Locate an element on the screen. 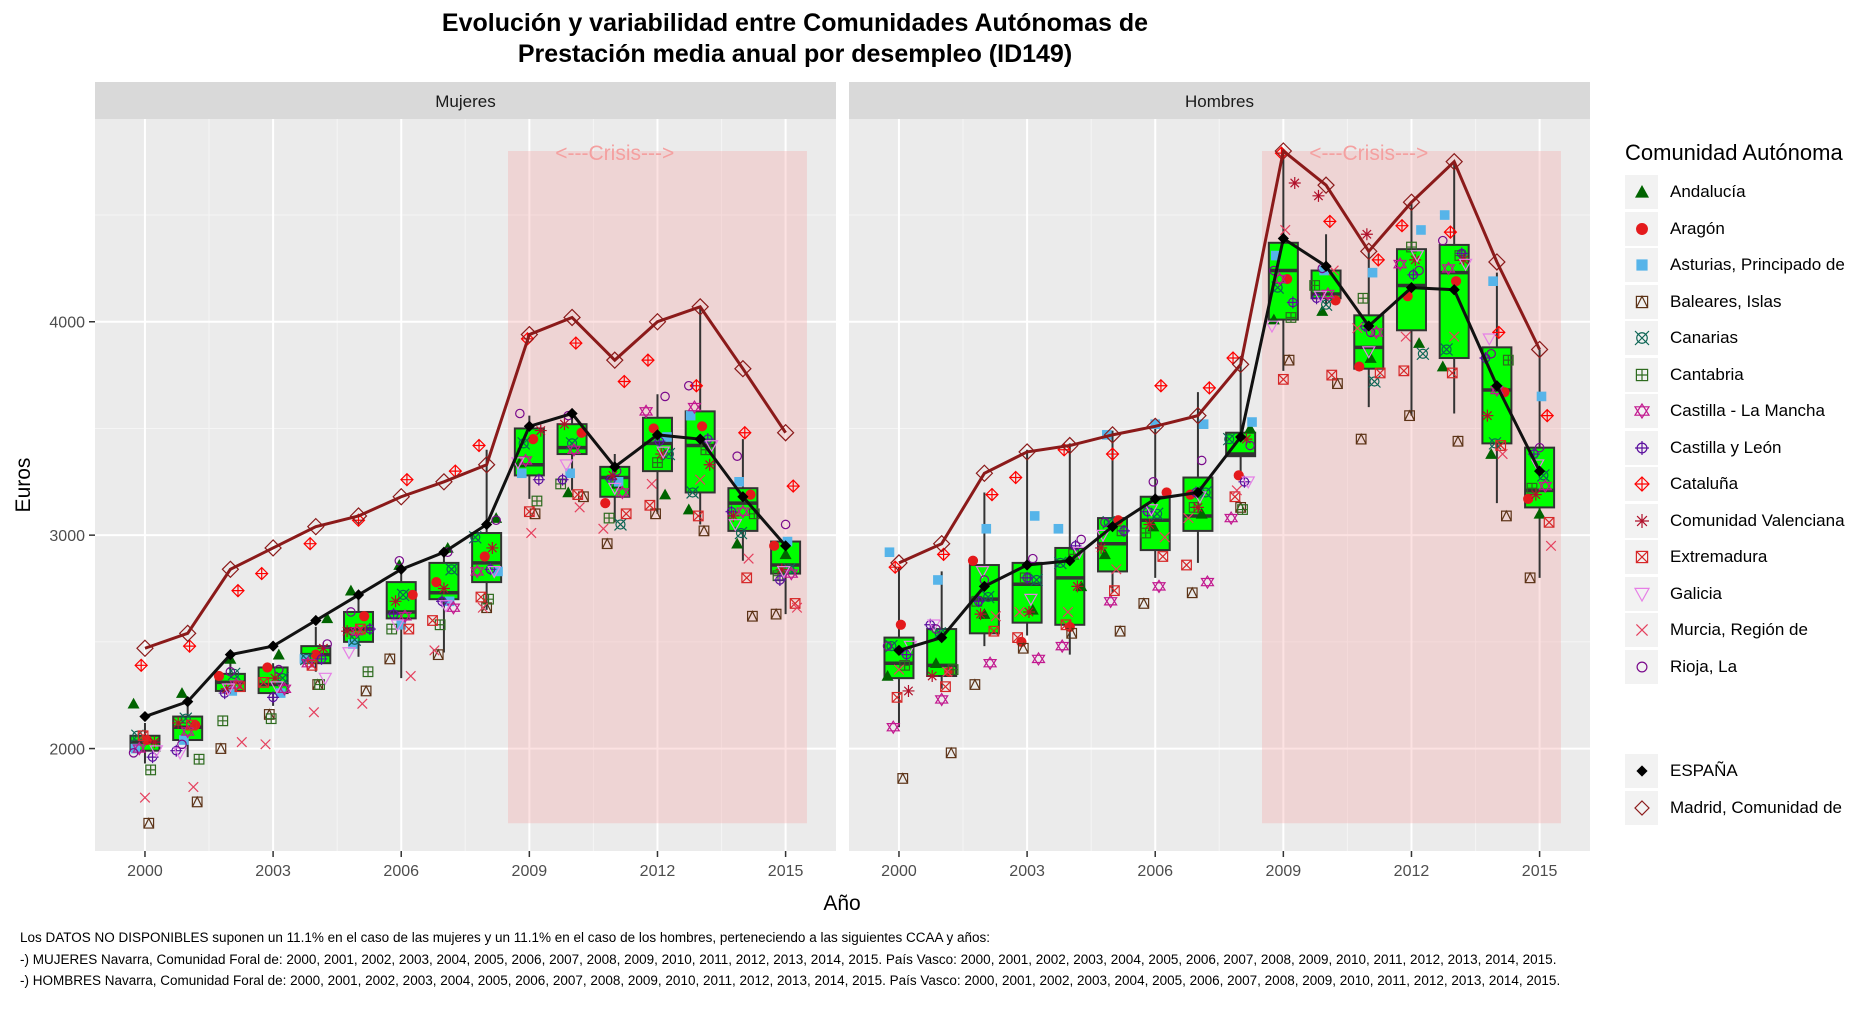  legend-label: Andalucía is located at coordinates (1708, 192).